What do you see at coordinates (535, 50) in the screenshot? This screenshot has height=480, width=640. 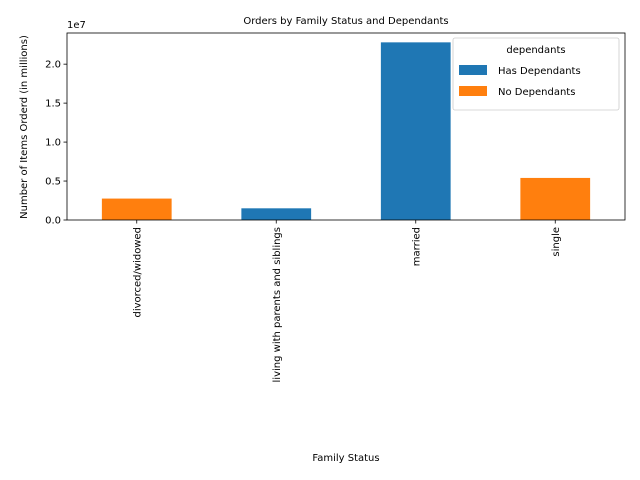 I see `legend-title: dependants` at bounding box center [535, 50].